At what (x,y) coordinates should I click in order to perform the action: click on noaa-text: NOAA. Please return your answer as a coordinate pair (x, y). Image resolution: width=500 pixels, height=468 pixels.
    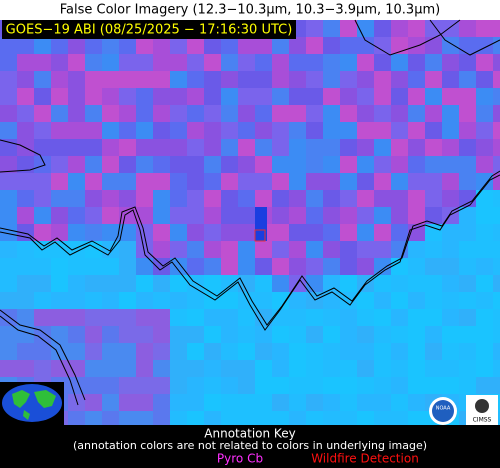
    Looking at the image, I should click on (443, 409).